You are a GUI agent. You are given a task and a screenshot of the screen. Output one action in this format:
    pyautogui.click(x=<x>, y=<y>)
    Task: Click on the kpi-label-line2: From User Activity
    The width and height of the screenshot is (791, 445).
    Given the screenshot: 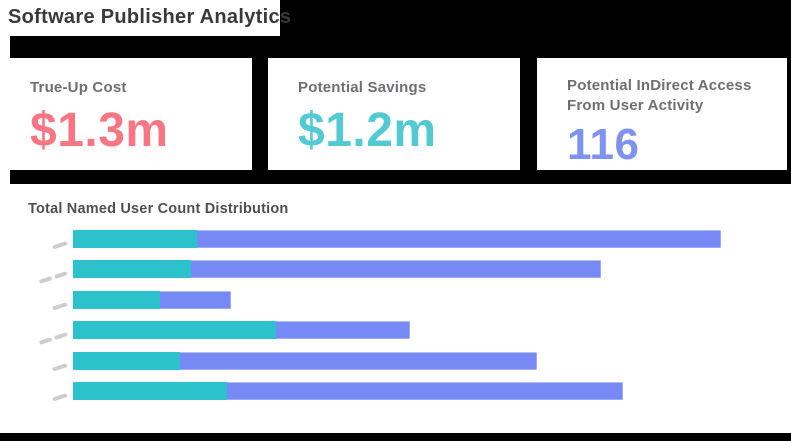 What is the action you would take?
    pyautogui.click(x=635, y=105)
    